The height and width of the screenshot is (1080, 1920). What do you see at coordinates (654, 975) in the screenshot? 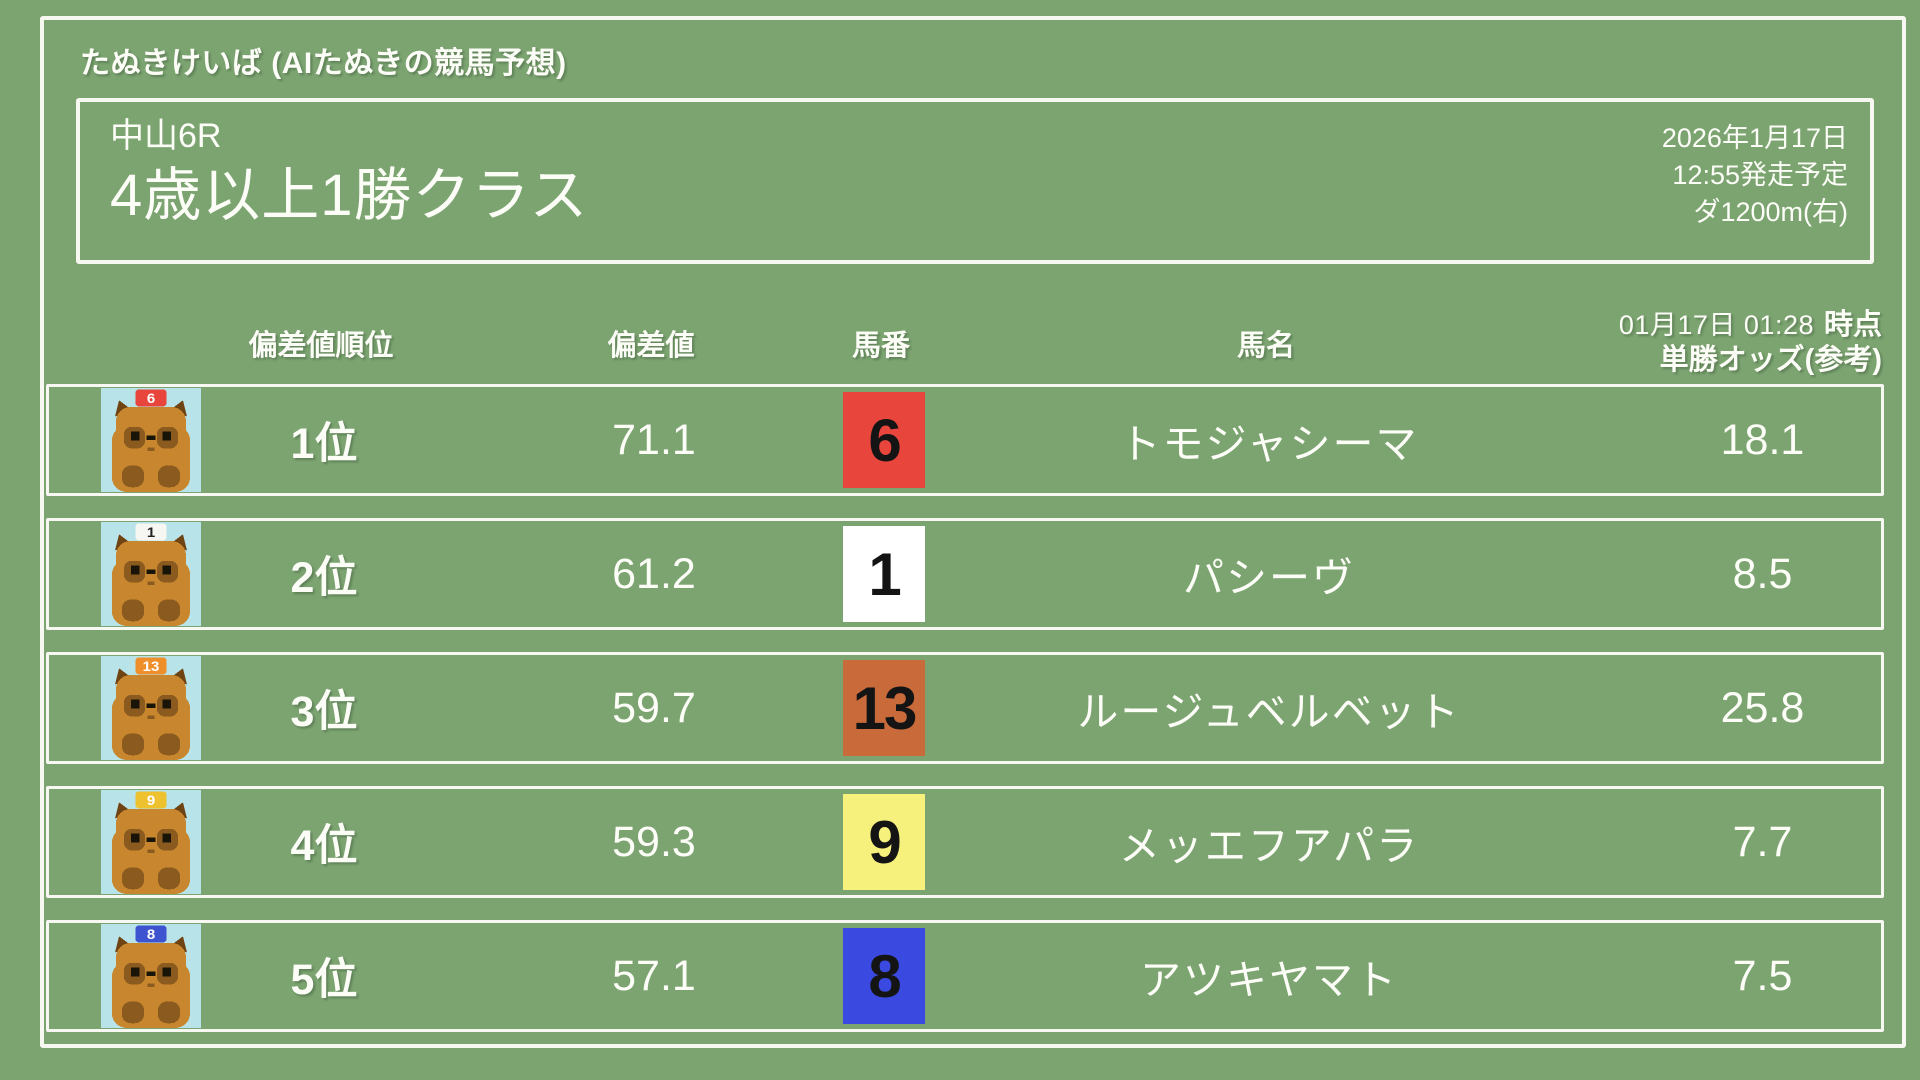
I see `score-value: 57.1` at bounding box center [654, 975].